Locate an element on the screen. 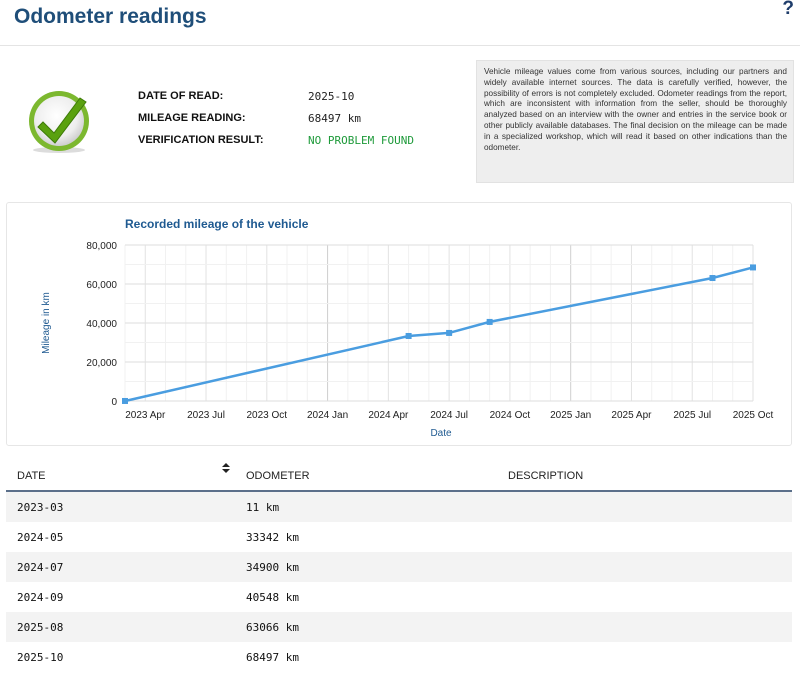  page-header: Odometer readings ? is located at coordinates (400, 23).